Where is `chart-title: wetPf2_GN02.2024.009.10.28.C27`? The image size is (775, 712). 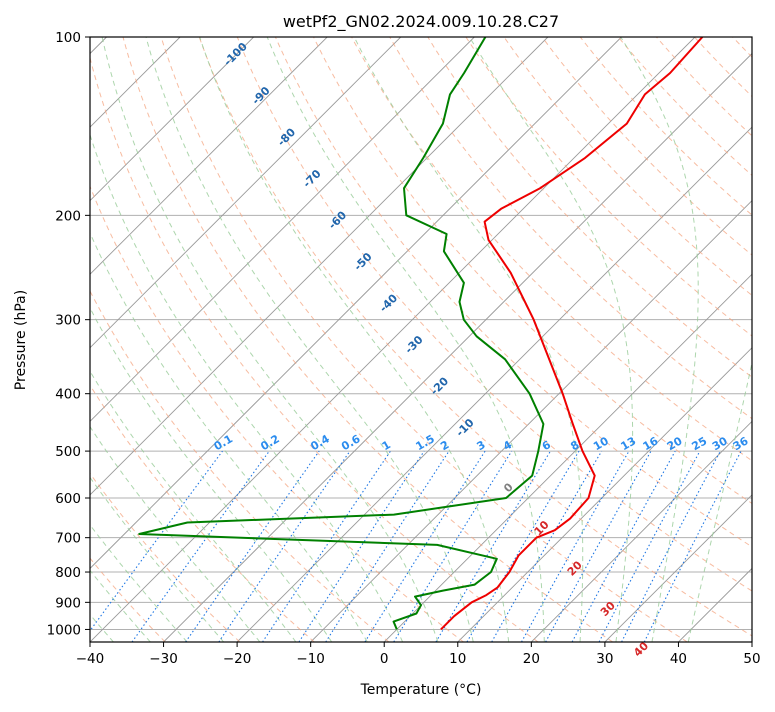
chart-title: wetPf2_GN02.2024.009.10.28.C27 is located at coordinates (421, 22).